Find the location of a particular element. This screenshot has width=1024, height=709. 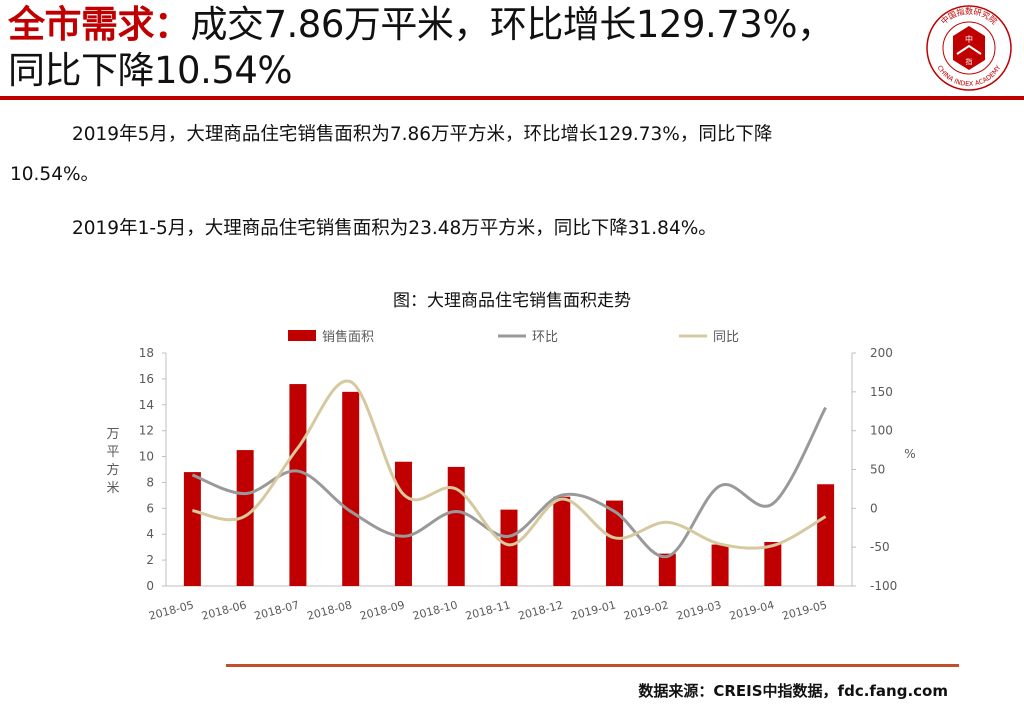

y-right-tick-label: -50 is located at coordinates (880, 547).